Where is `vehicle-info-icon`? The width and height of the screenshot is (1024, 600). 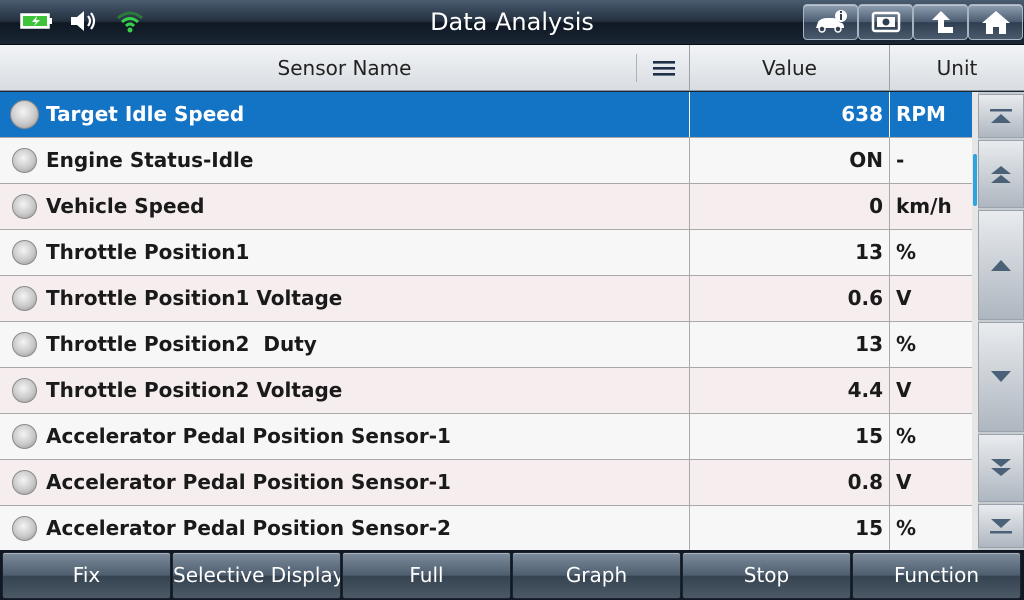 vehicle-info-icon is located at coordinates (831, 21).